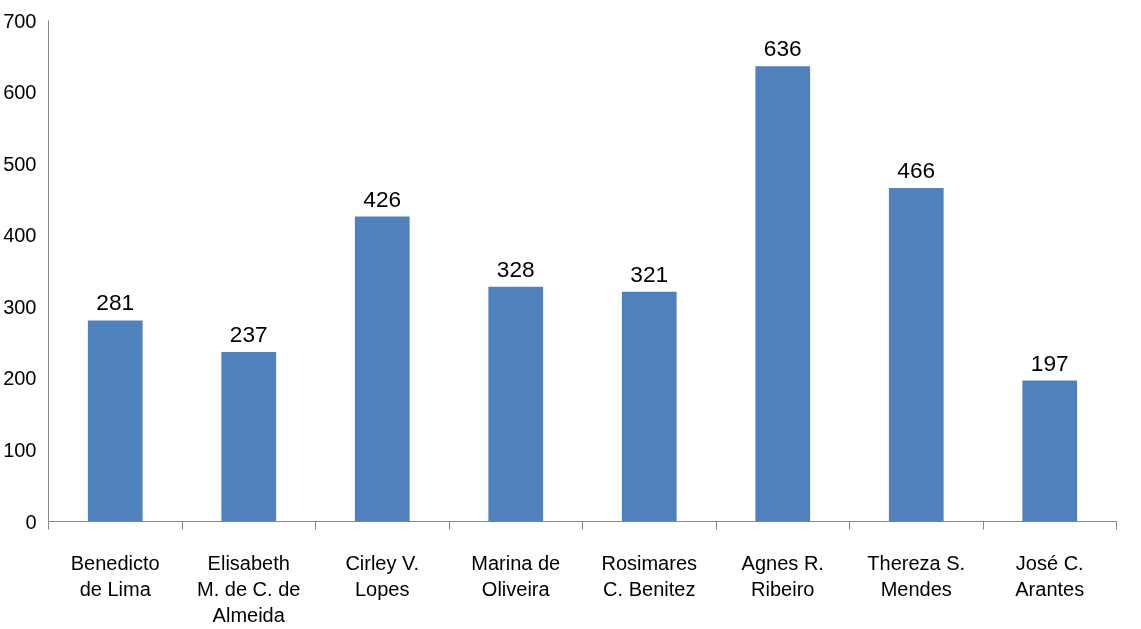  I want to click on x-tick-label: Elisabeth M. de C. de Almeida, so click(249, 589).